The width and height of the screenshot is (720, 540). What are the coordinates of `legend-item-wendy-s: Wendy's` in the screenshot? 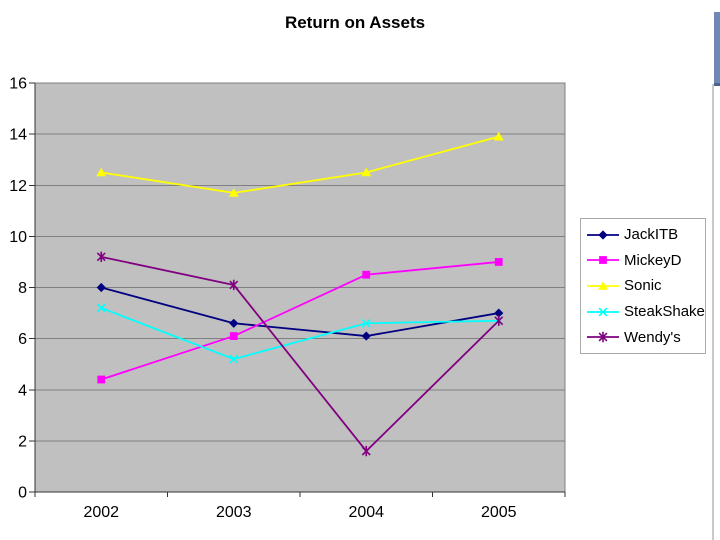 It's located at (645, 337).